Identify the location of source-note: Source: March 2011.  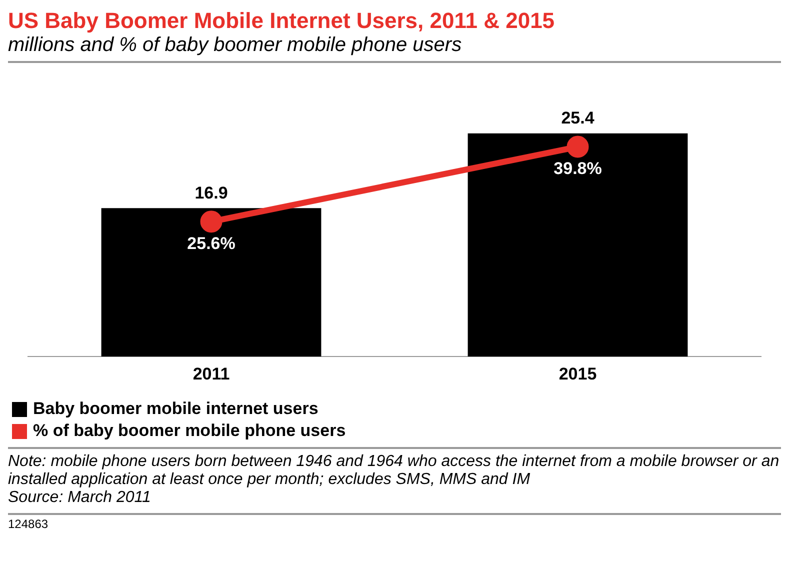
(80, 498).